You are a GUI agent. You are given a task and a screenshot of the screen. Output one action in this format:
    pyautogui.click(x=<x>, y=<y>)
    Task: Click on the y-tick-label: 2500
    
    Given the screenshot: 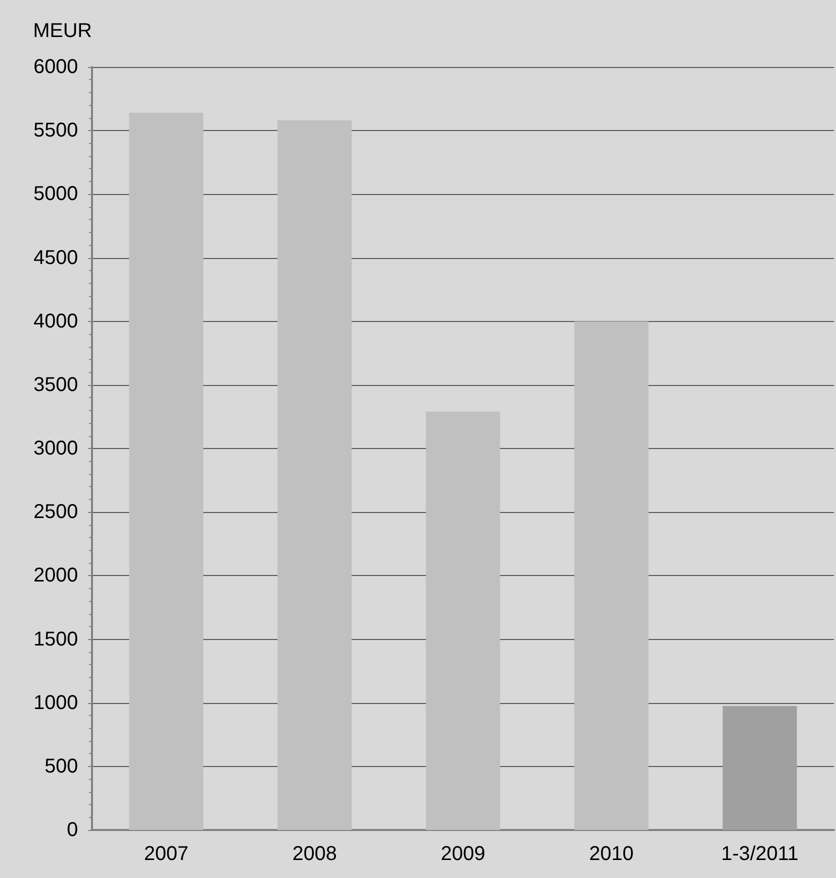 What is the action you would take?
    pyautogui.click(x=56, y=512)
    